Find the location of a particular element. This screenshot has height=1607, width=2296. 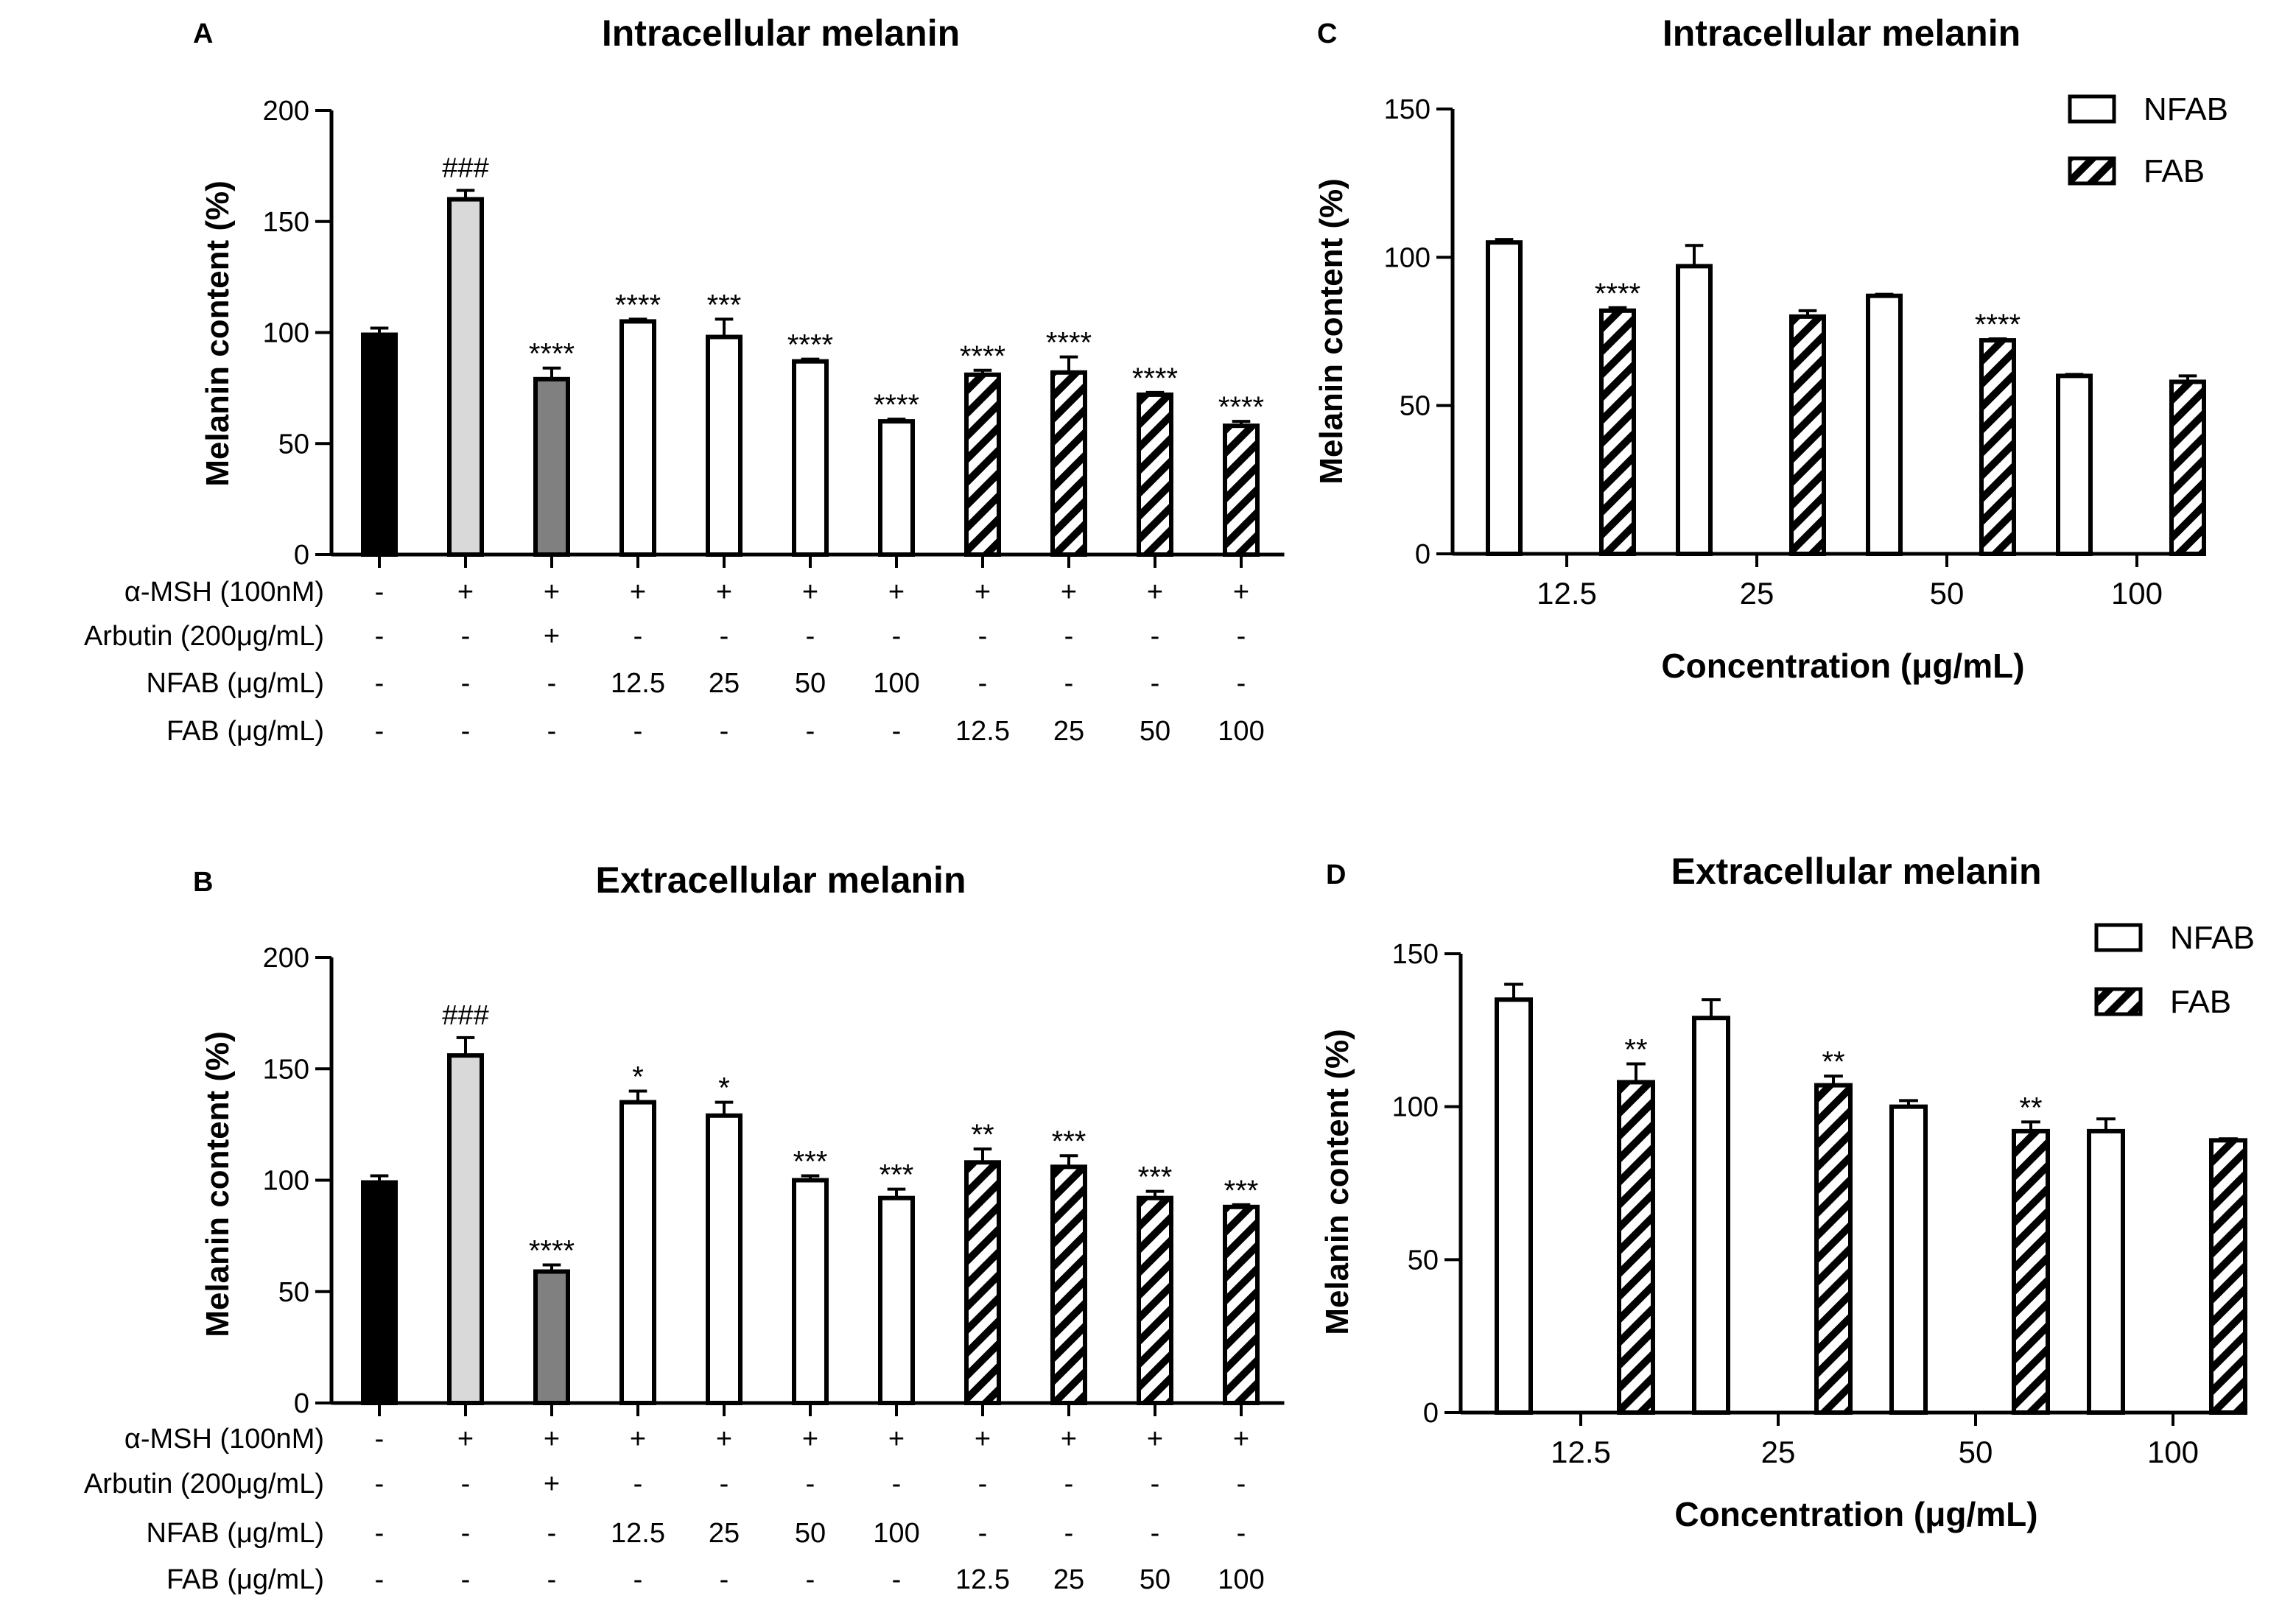

panel-d-x-tick-label: 25 is located at coordinates (1778, 1452).